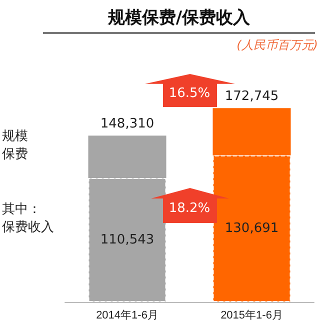  Describe the element at coordinates (190, 208) in the screenshot. I see `annotation: 18.2%` at that location.